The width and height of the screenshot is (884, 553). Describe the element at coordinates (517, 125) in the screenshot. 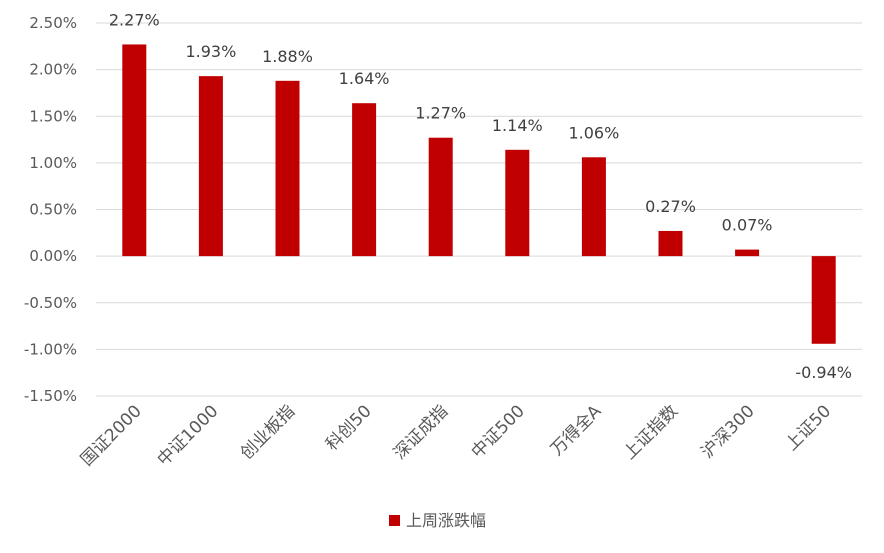

I see `data-label: 1.14%` at that location.